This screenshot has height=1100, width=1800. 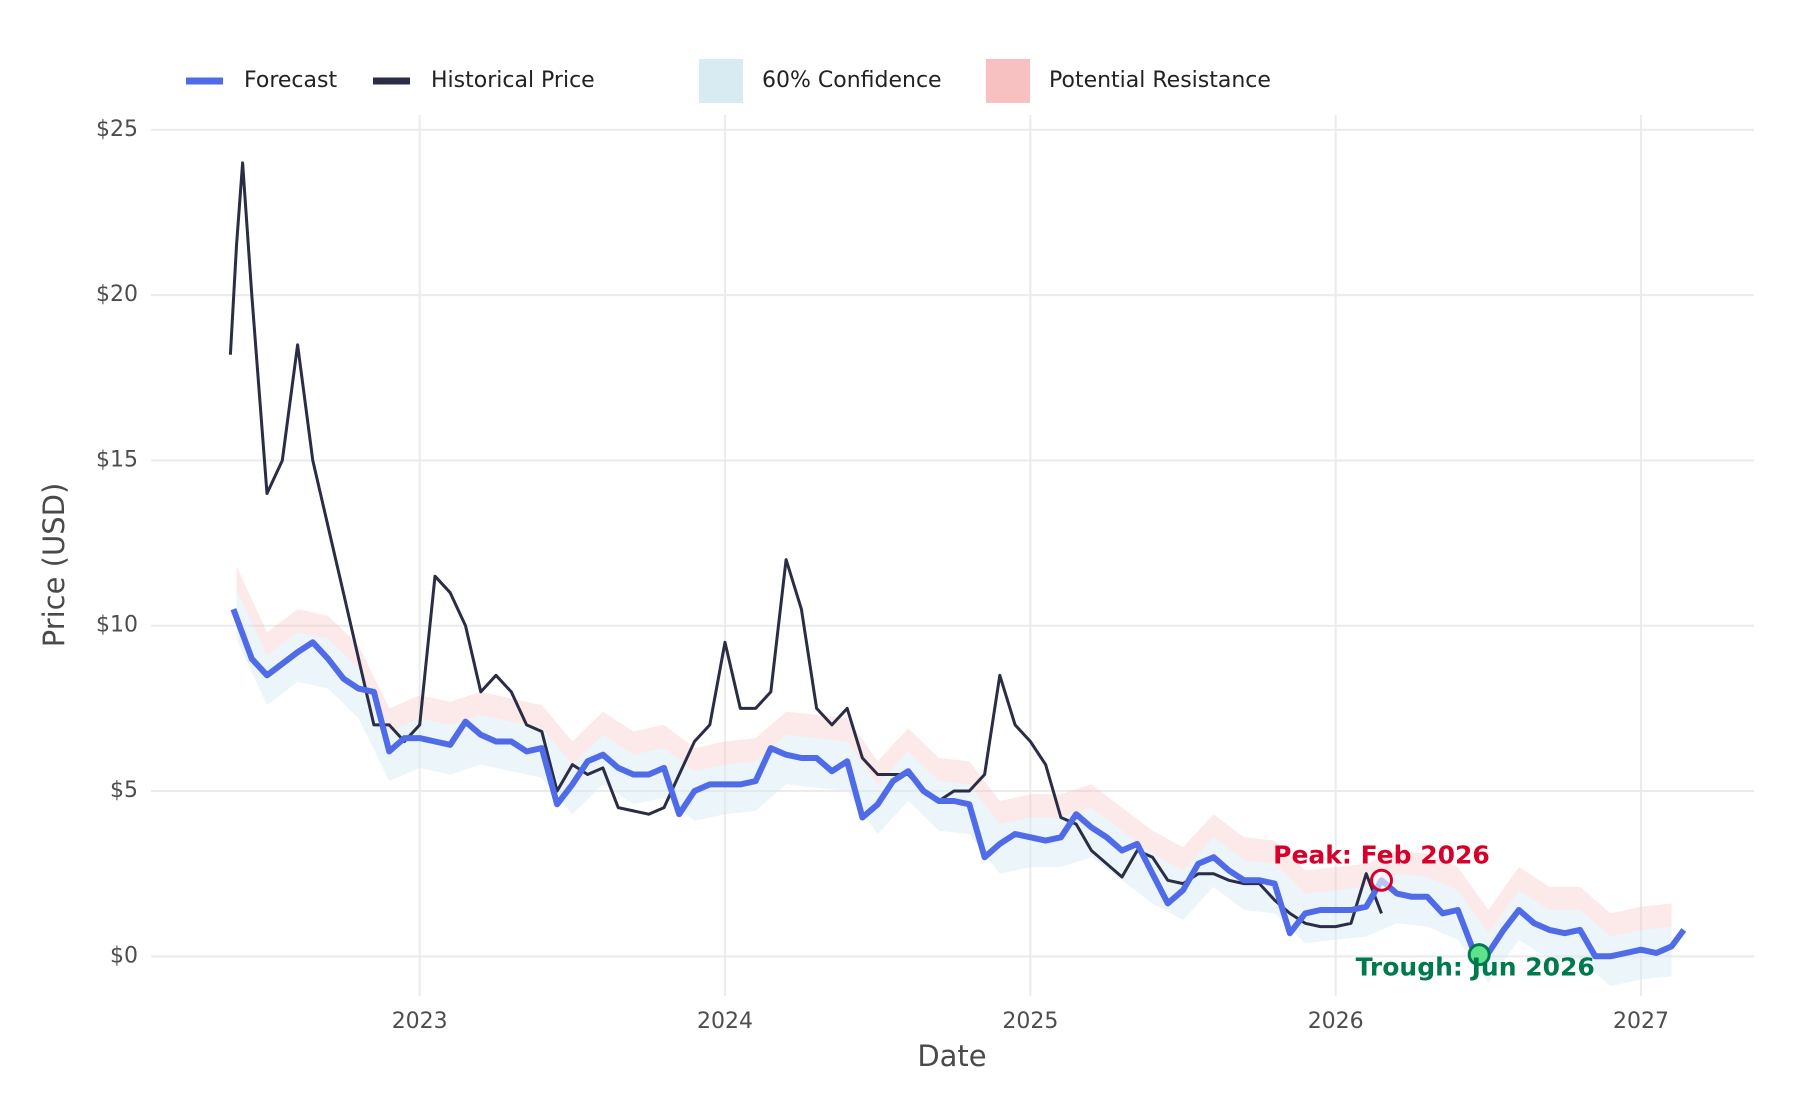 I want to click on y-axis-title: Price (USD), so click(x=54, y=565).